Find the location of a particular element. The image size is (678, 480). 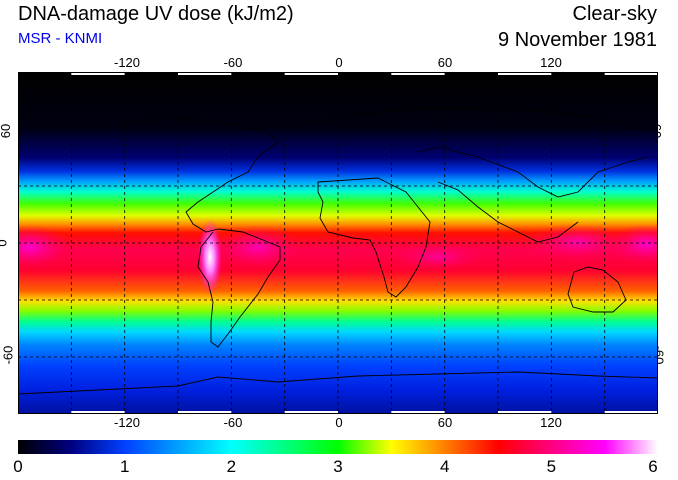

colorbar-label: 4 is located at coordinates (444, 466).